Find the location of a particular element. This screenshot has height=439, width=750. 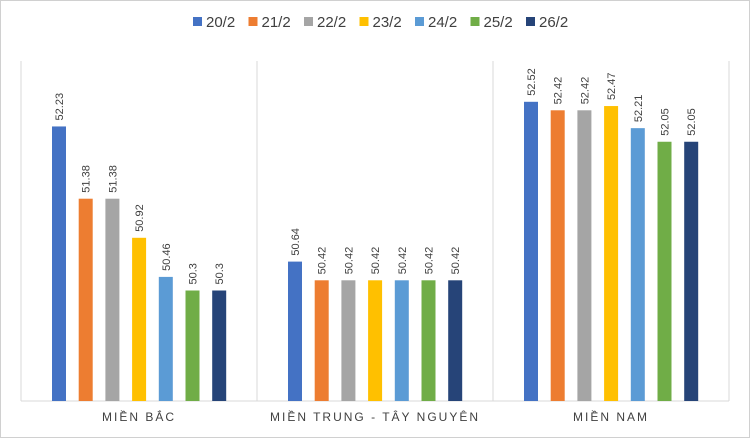

data-label: 50.64 is located at coordinates (296, 242).